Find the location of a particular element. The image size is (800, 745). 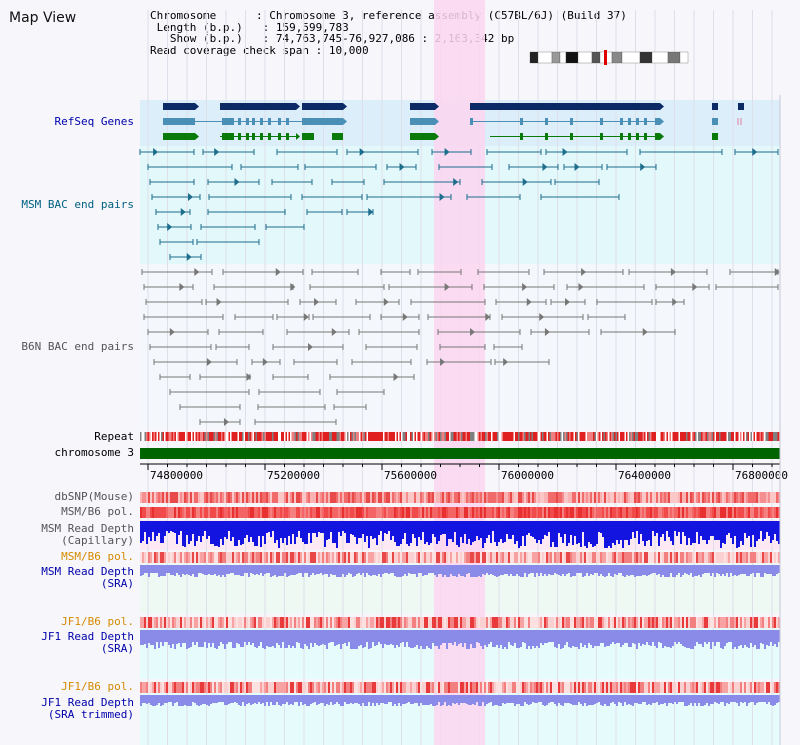

track-label-b6n-bac: B6N BAC end pairs is located at coordinates (77, 346).